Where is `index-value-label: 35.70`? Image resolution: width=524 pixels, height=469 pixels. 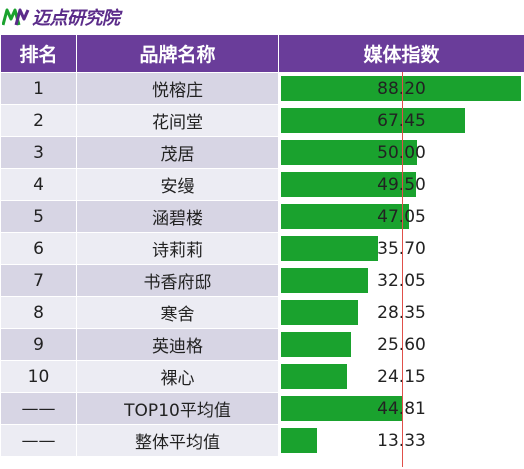
index-value-label: 35.70 is located at coordinates (401, 249).